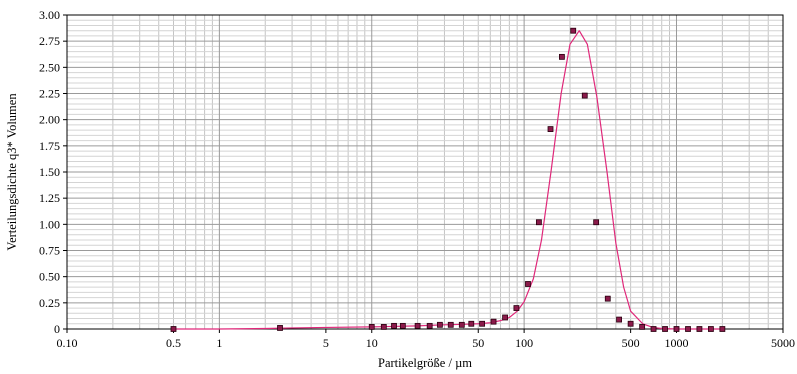 The height and width of the screenshot is (374, 797). I want to click on y-tick-label: 1.00, so click(49, 224).